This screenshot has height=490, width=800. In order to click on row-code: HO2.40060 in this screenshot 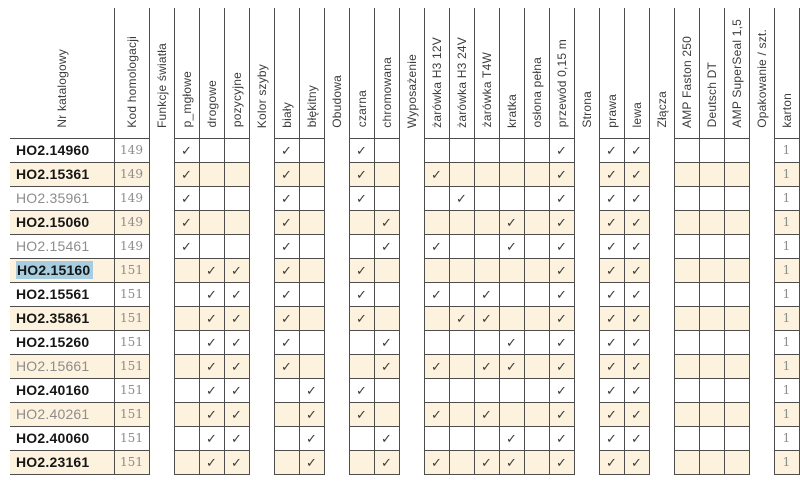, I will do `click(62, 438)`.